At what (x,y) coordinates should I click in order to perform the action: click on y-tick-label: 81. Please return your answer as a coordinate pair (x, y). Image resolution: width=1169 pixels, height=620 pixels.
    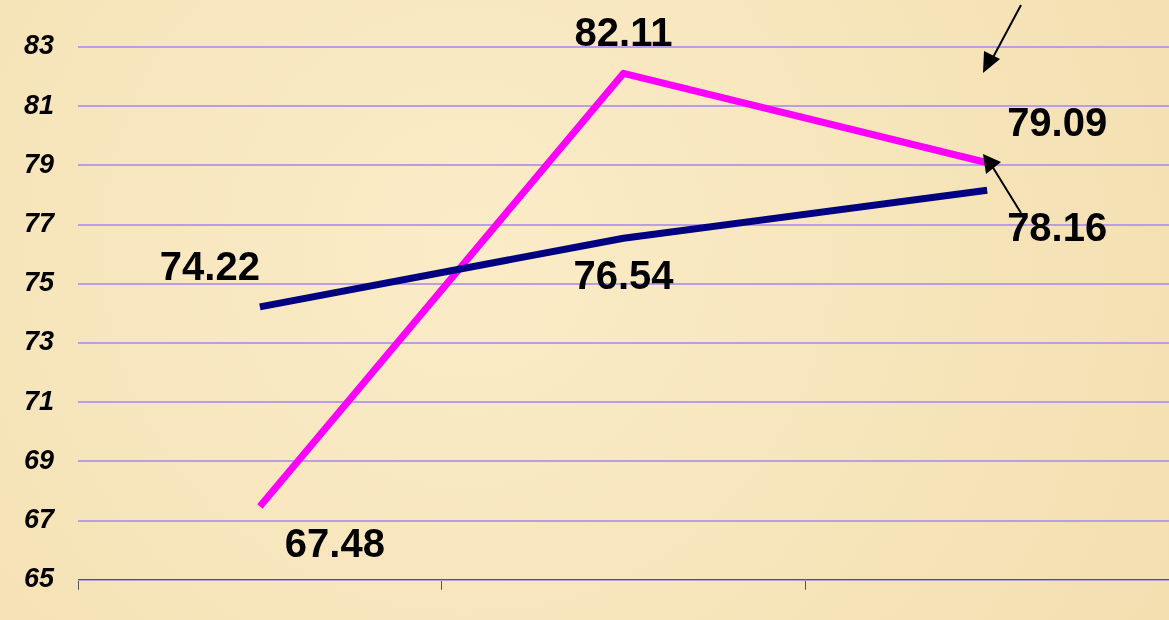
    Looking at the image, I should click on (39, 104).